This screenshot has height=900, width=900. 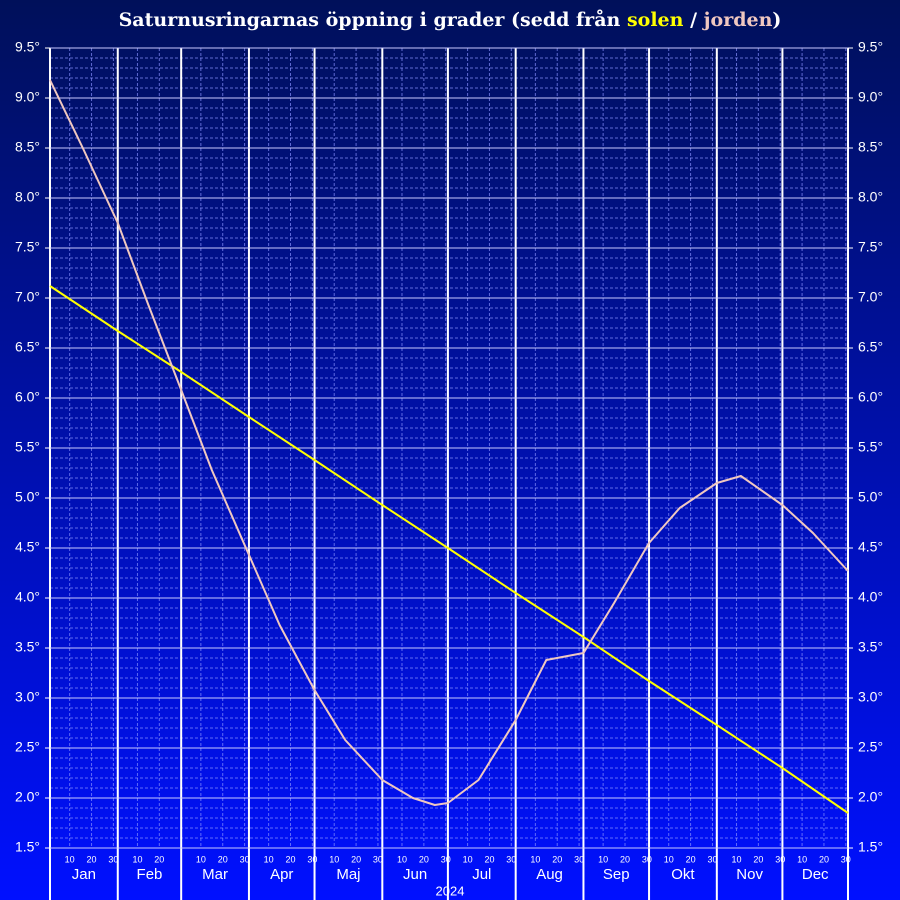 I want to click on x-tick-label: Apr, so click(x=281, y=874).